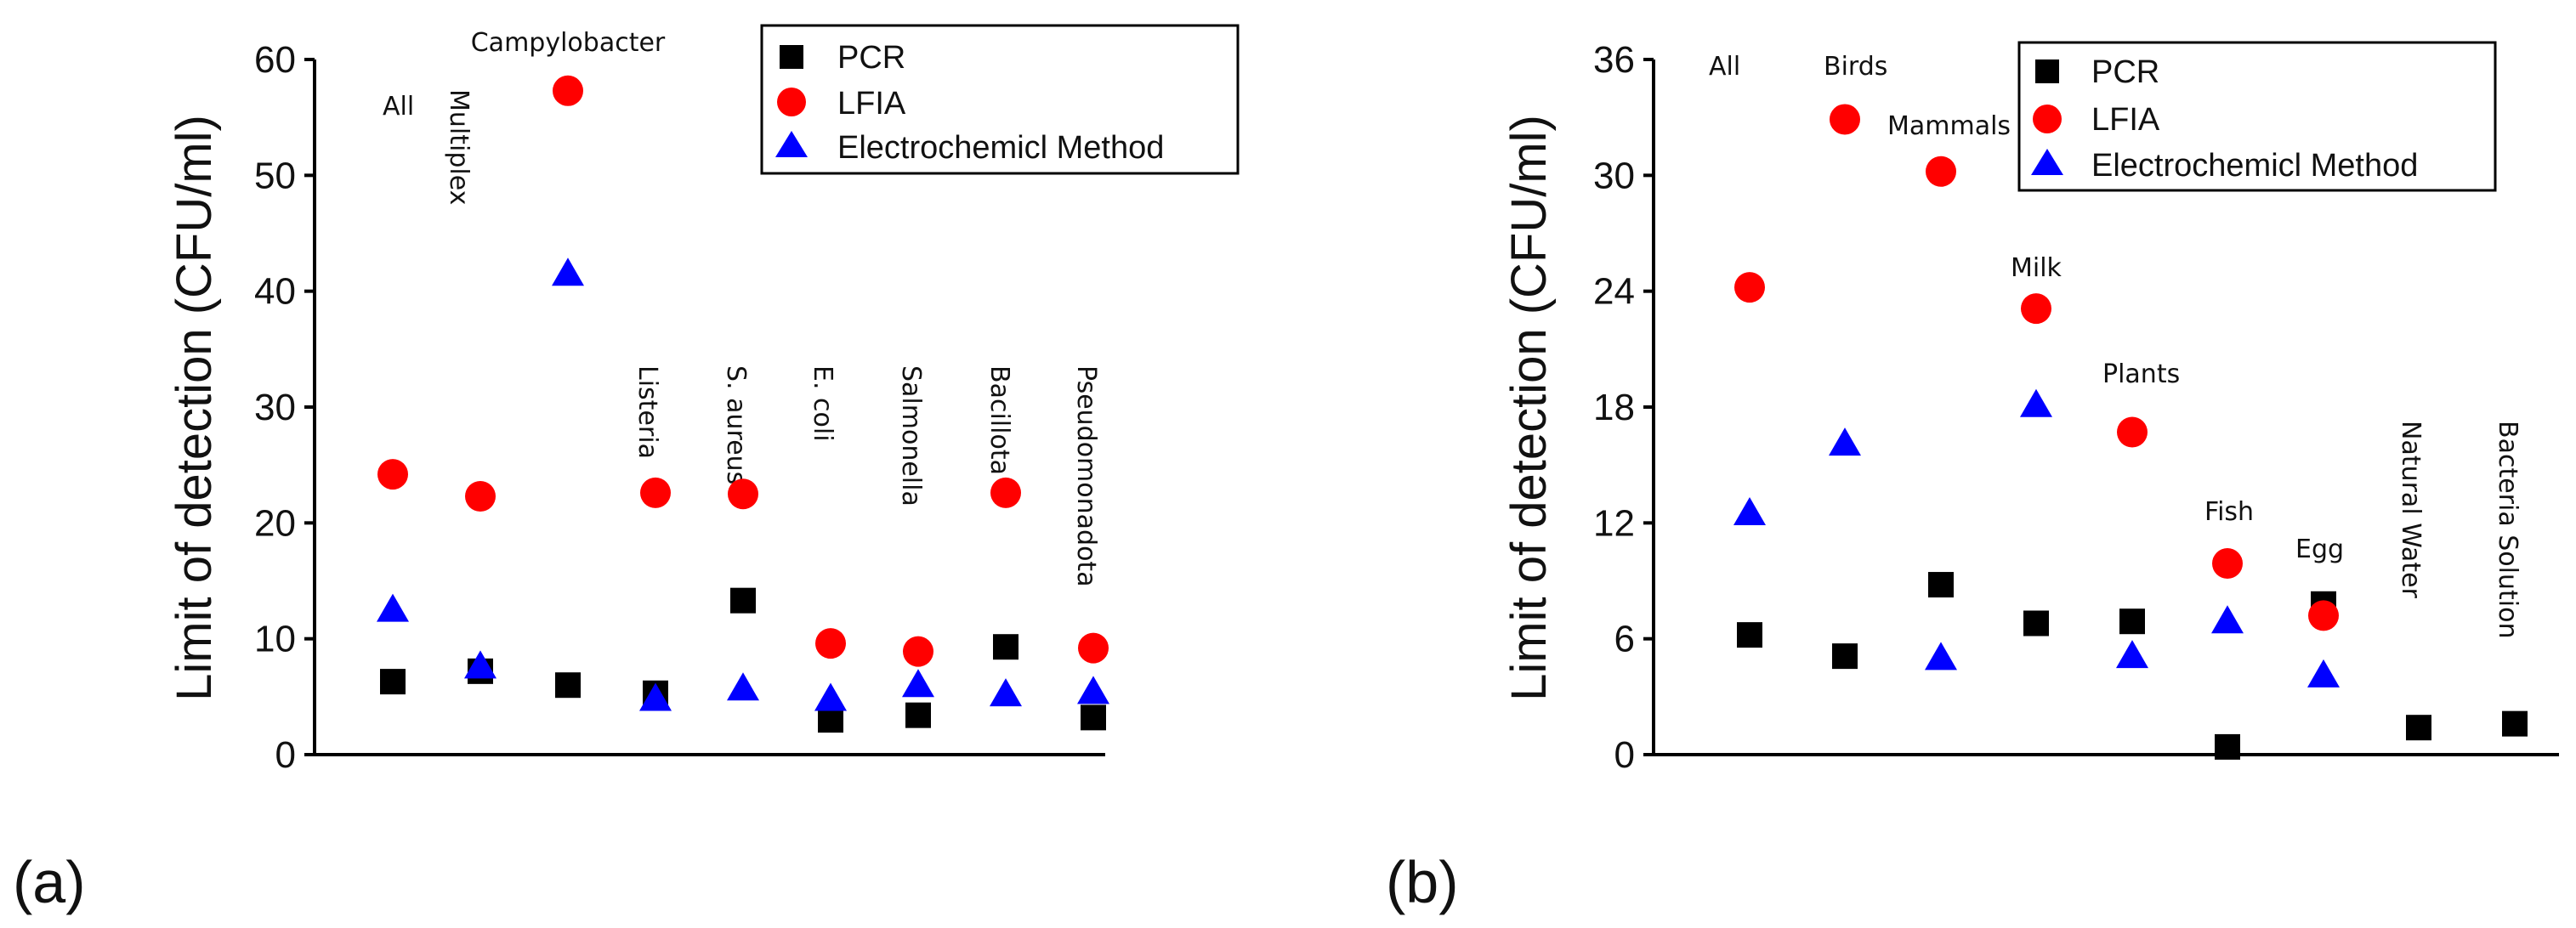  What do you see at coordinates (2255, 166) in the screenshot?
I see `panel-b-legend-electro-label: Electrochemicl Method` at bounding box center [2255, 166].